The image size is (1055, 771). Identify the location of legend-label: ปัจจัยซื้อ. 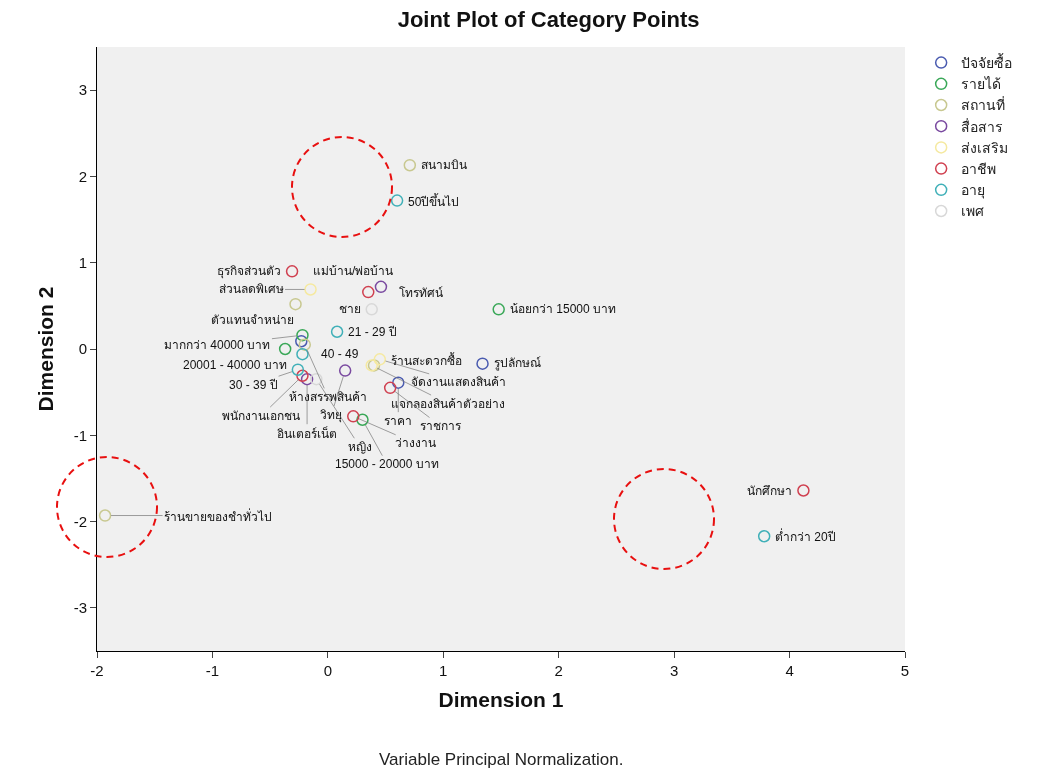
(987, 62).